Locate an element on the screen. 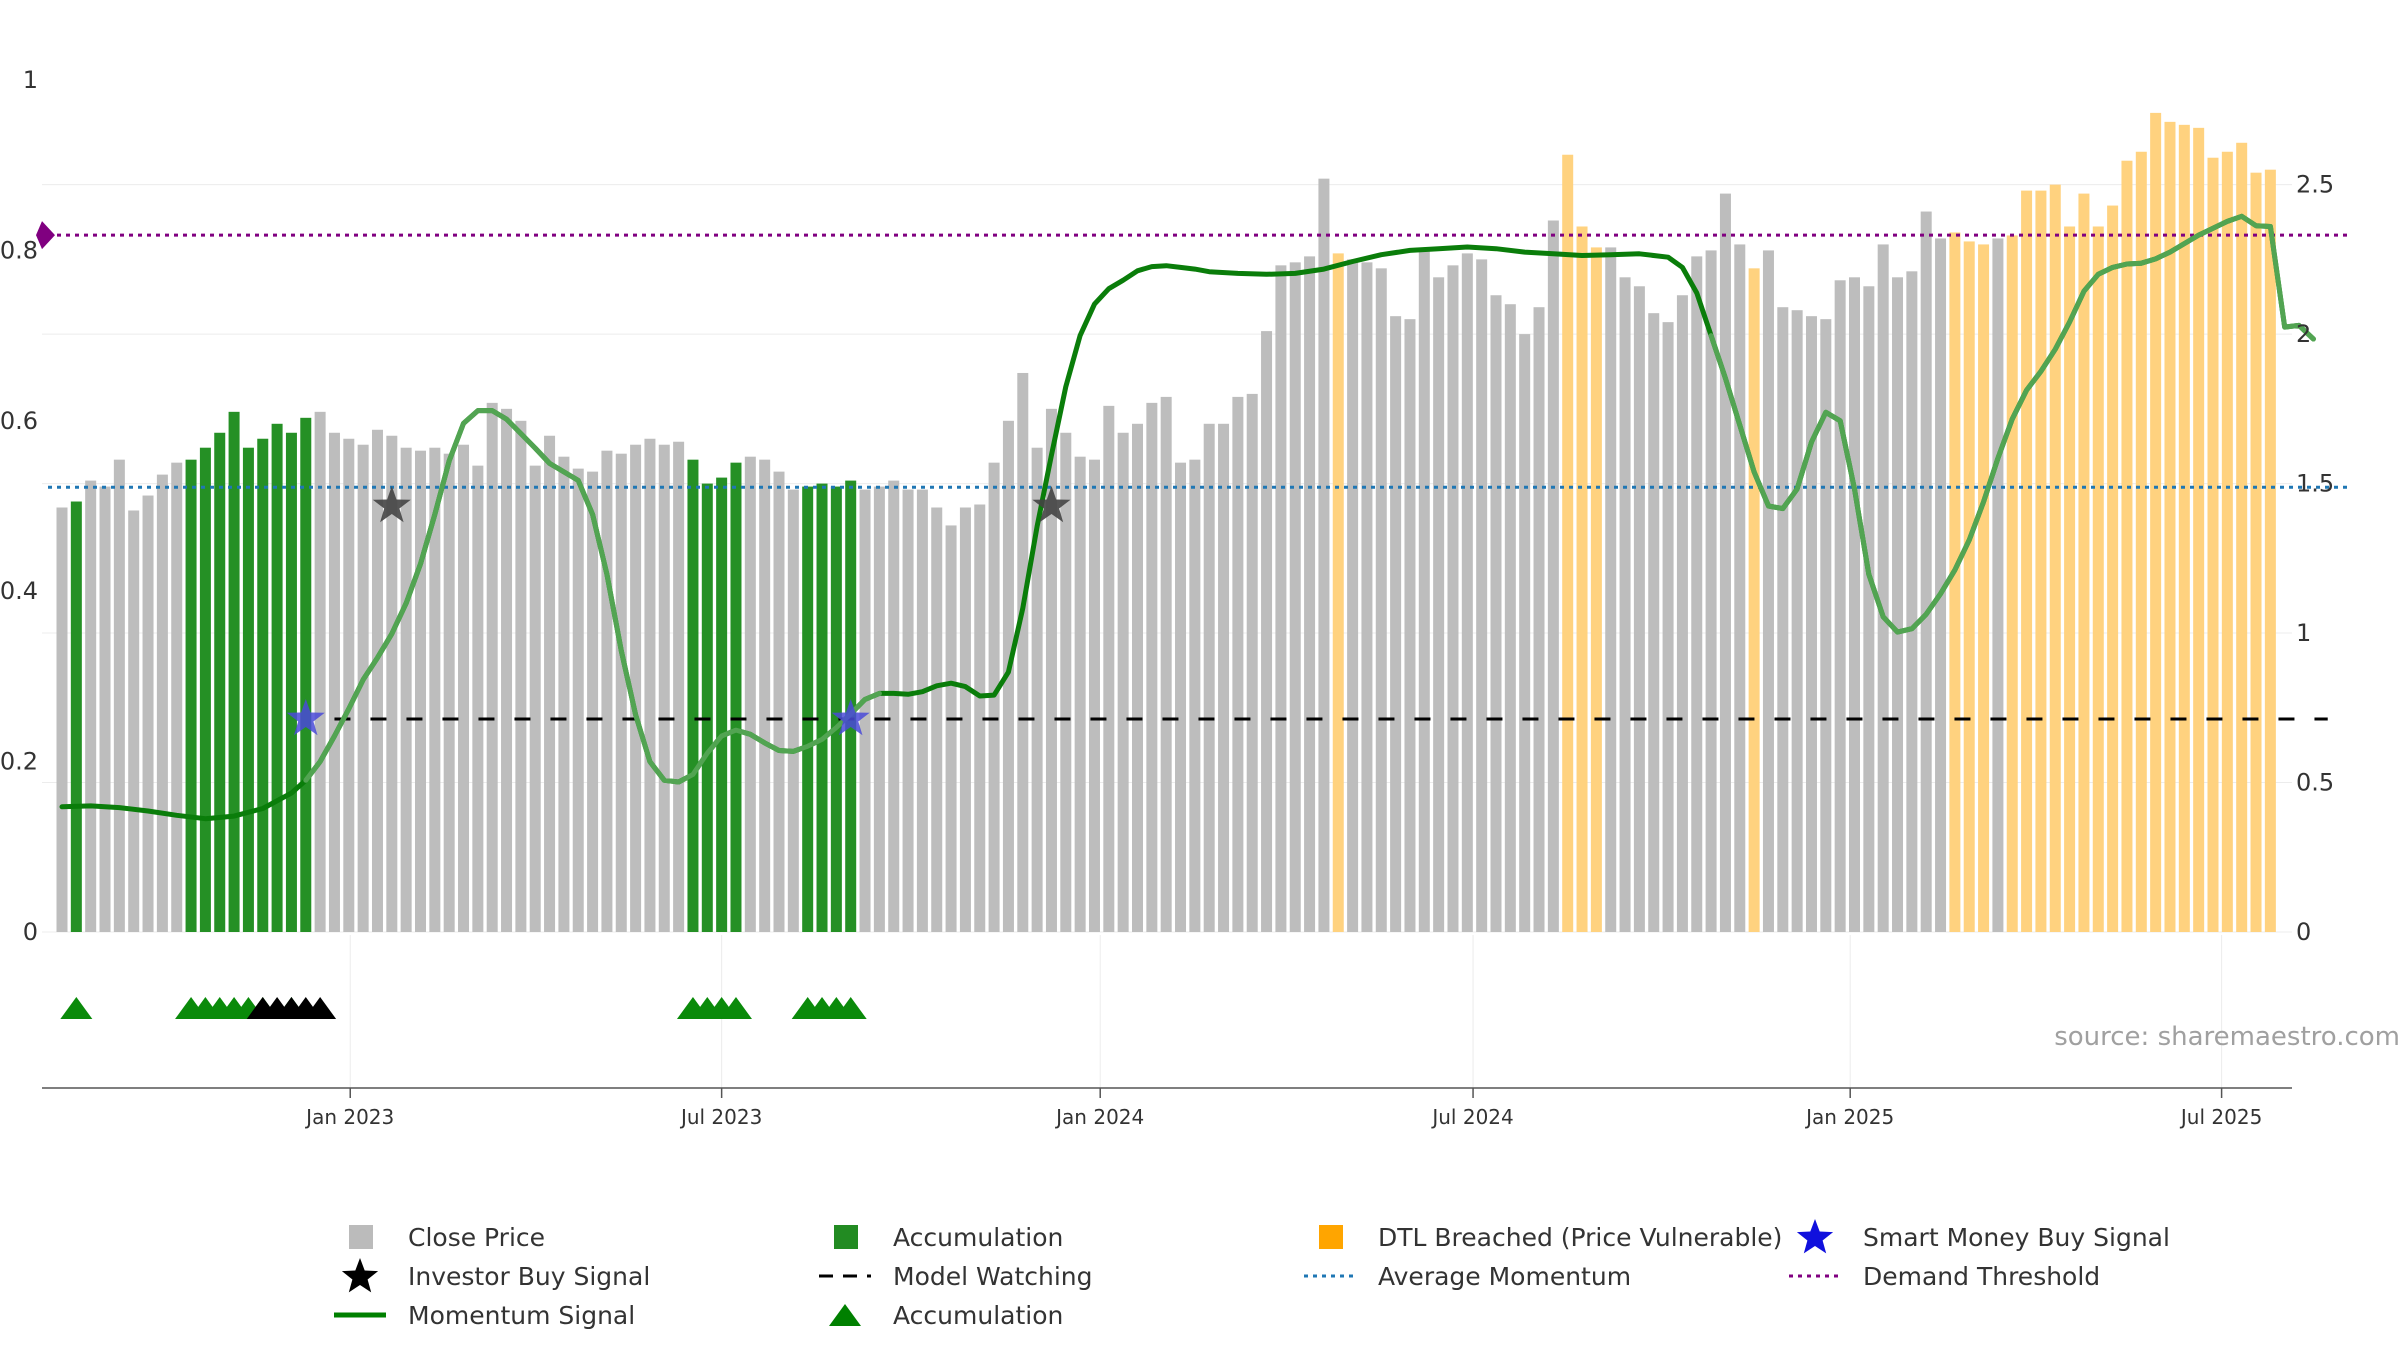  x-tick-label: Jul 2024 is located at coordinates (1471, 1117).